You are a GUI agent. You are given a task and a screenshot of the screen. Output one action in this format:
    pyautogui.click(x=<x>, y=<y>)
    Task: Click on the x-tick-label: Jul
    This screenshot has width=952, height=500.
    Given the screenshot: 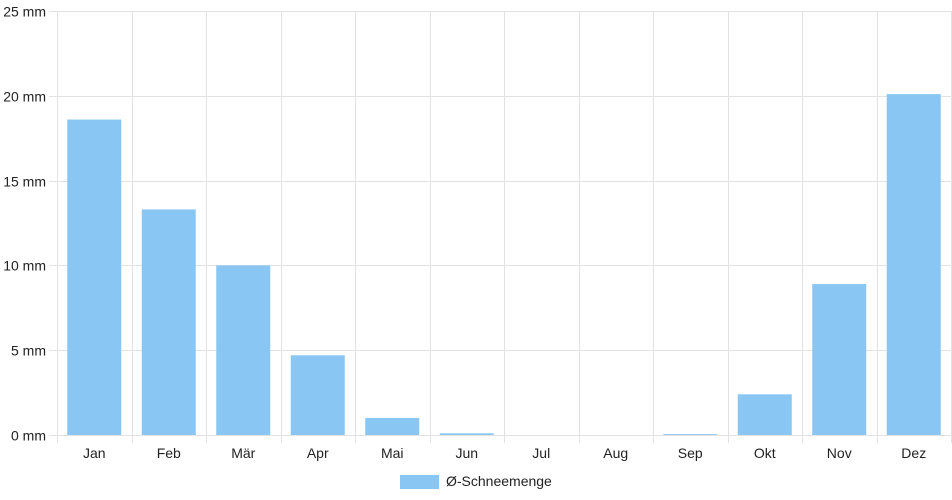 What is the action you would take?
    pyautogui.click(x=541, y=453)
    